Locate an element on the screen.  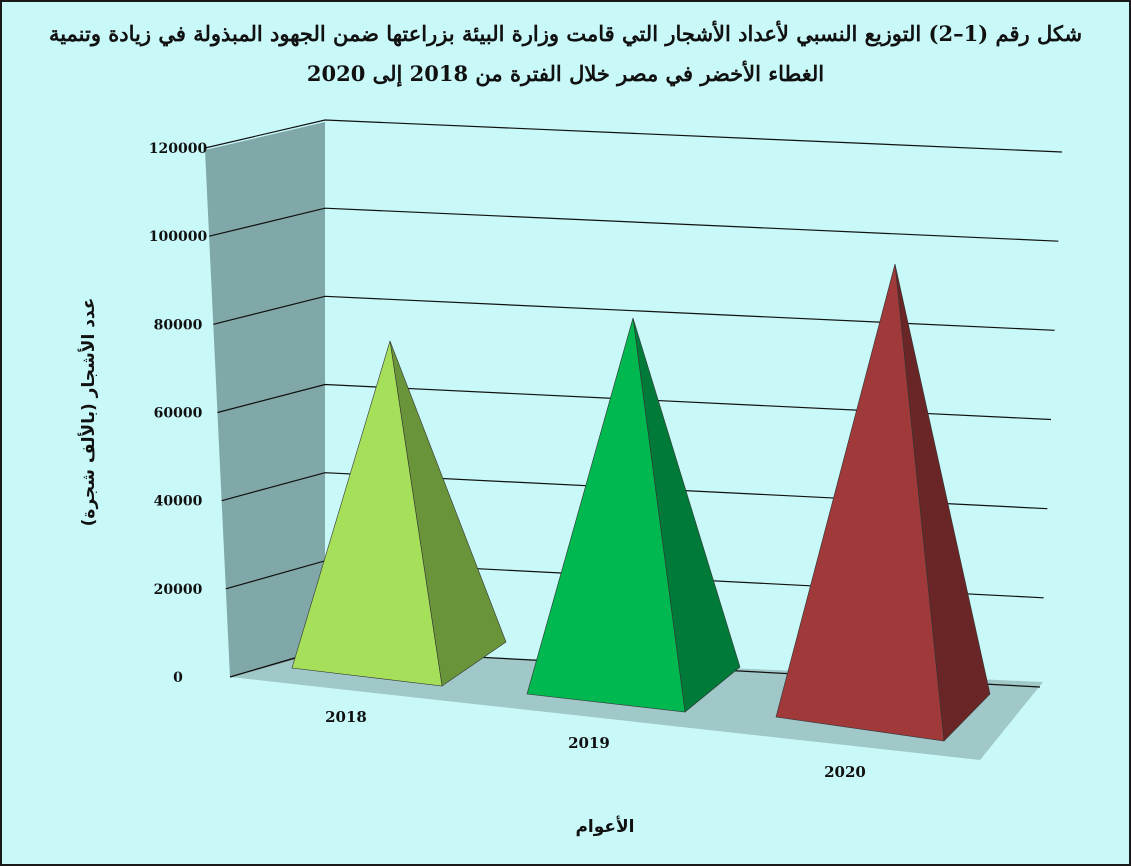
y-tick-label: 40000 is located at coordinates (178, 502).